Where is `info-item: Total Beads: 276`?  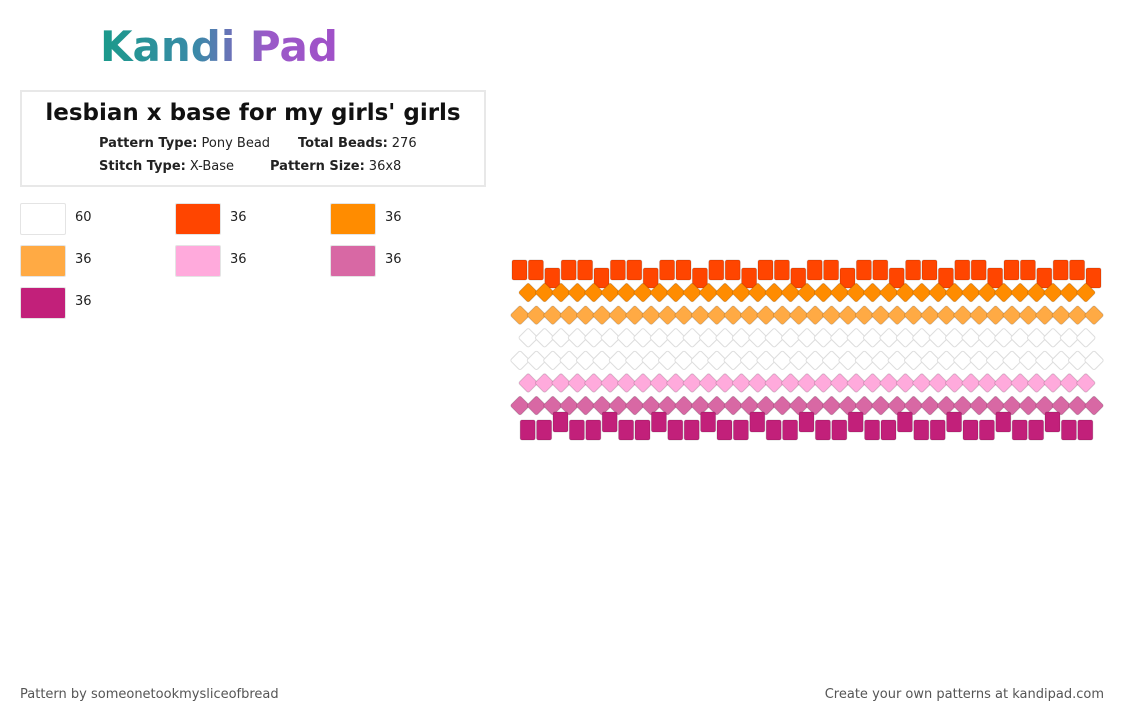 info-item: Total Beads: 276 is located at coordinates (357, 143).